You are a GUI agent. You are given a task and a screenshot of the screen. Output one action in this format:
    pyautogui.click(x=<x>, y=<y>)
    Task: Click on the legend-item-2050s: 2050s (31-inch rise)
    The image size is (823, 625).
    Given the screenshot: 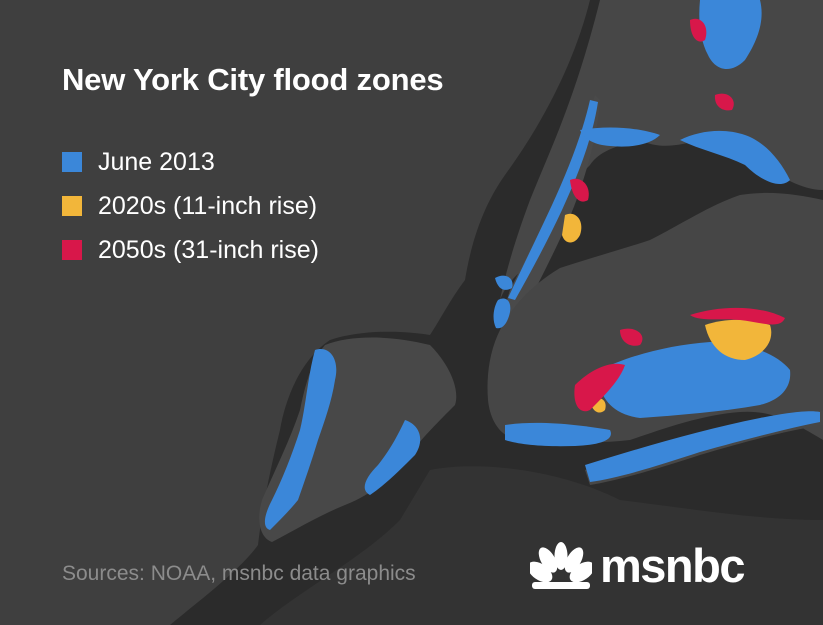 What is the action you would take?
    pyautogui.click(x=190, y=250)
    